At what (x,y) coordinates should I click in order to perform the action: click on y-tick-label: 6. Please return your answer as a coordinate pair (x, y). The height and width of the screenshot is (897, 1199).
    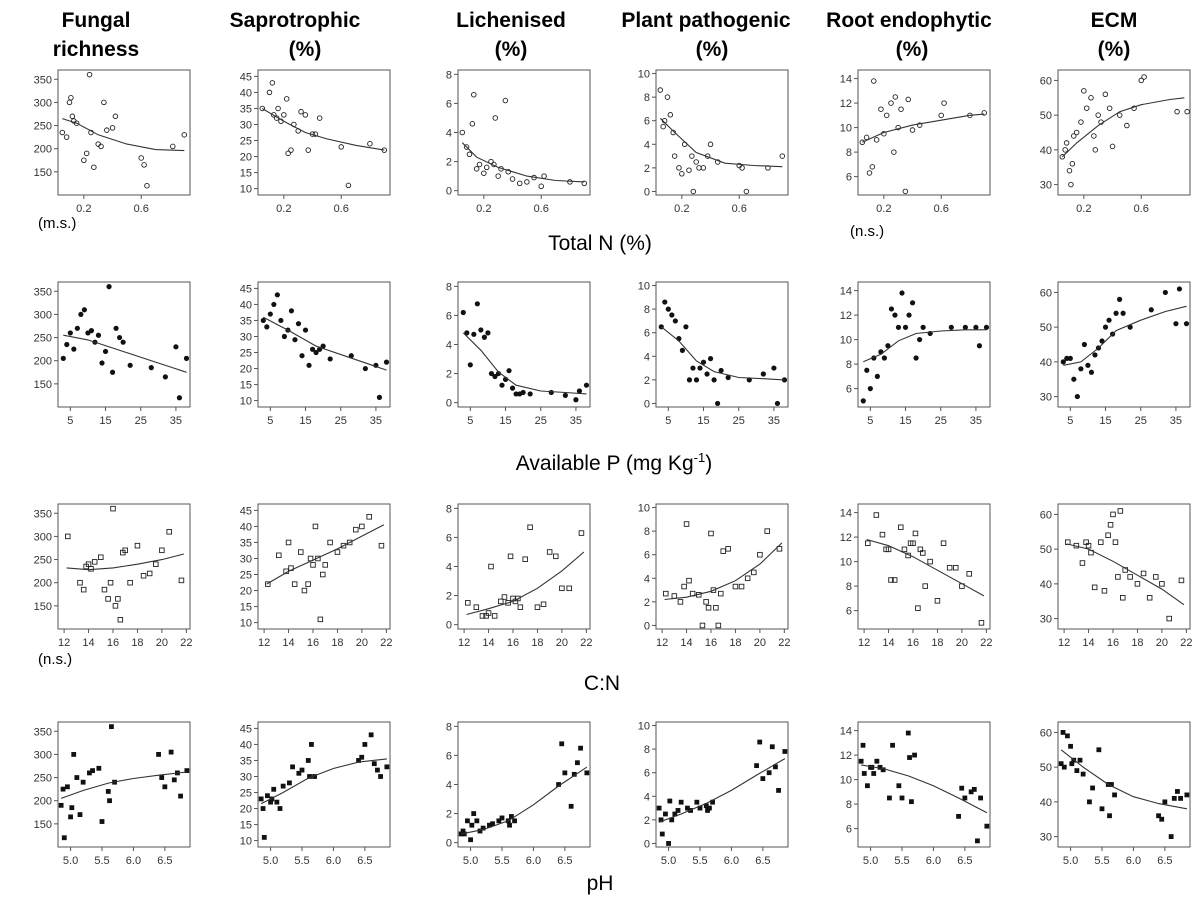
    Looking at the image, I should click on (849, 178).